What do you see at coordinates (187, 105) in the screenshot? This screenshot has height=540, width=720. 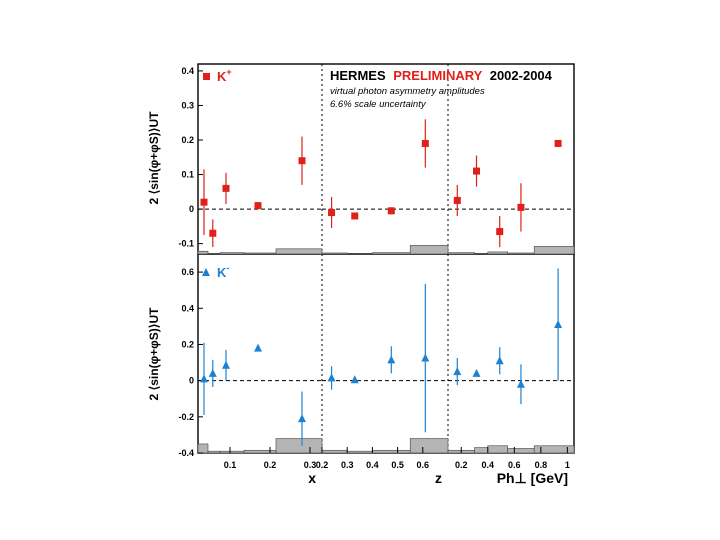 I see `p1-y-tick-label: 0.3` at bounding box center [187, 105].